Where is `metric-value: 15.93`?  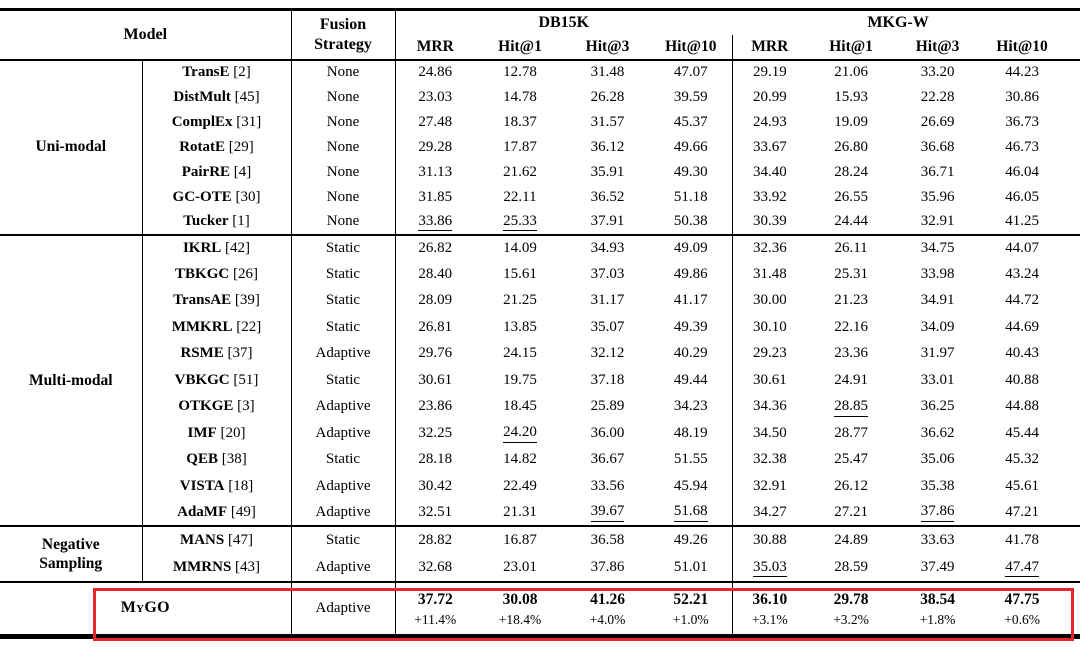
metric-value: 15.93 is located at coordinates (851, 96).